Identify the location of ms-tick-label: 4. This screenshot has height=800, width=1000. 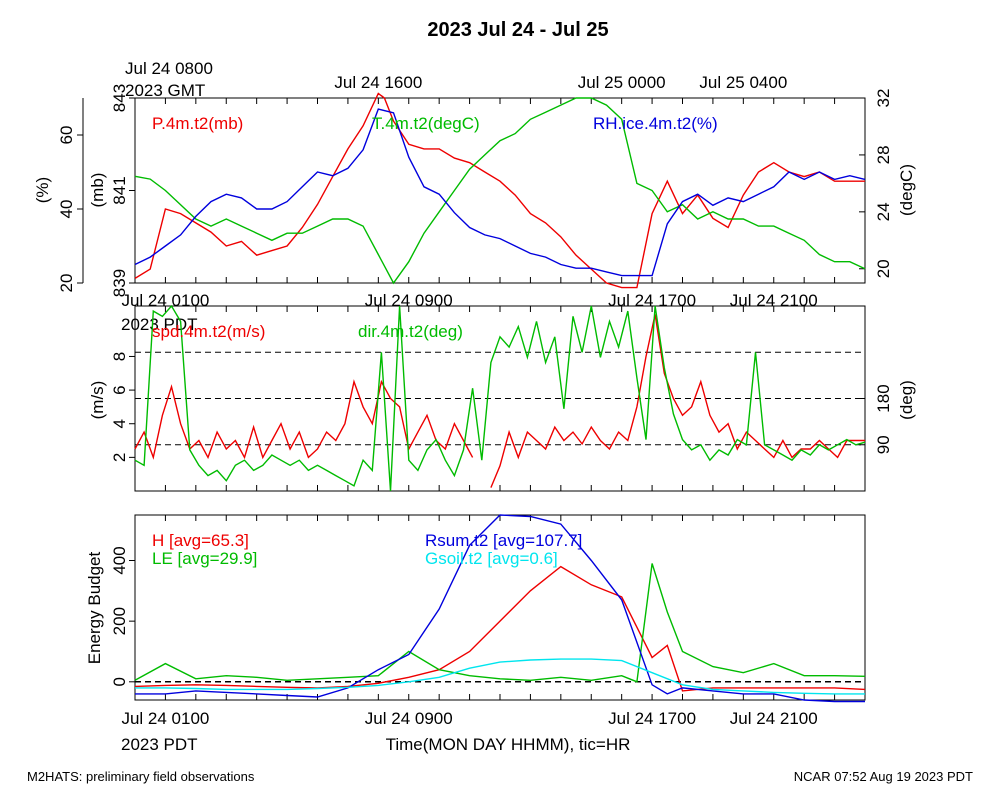
(119, 423).